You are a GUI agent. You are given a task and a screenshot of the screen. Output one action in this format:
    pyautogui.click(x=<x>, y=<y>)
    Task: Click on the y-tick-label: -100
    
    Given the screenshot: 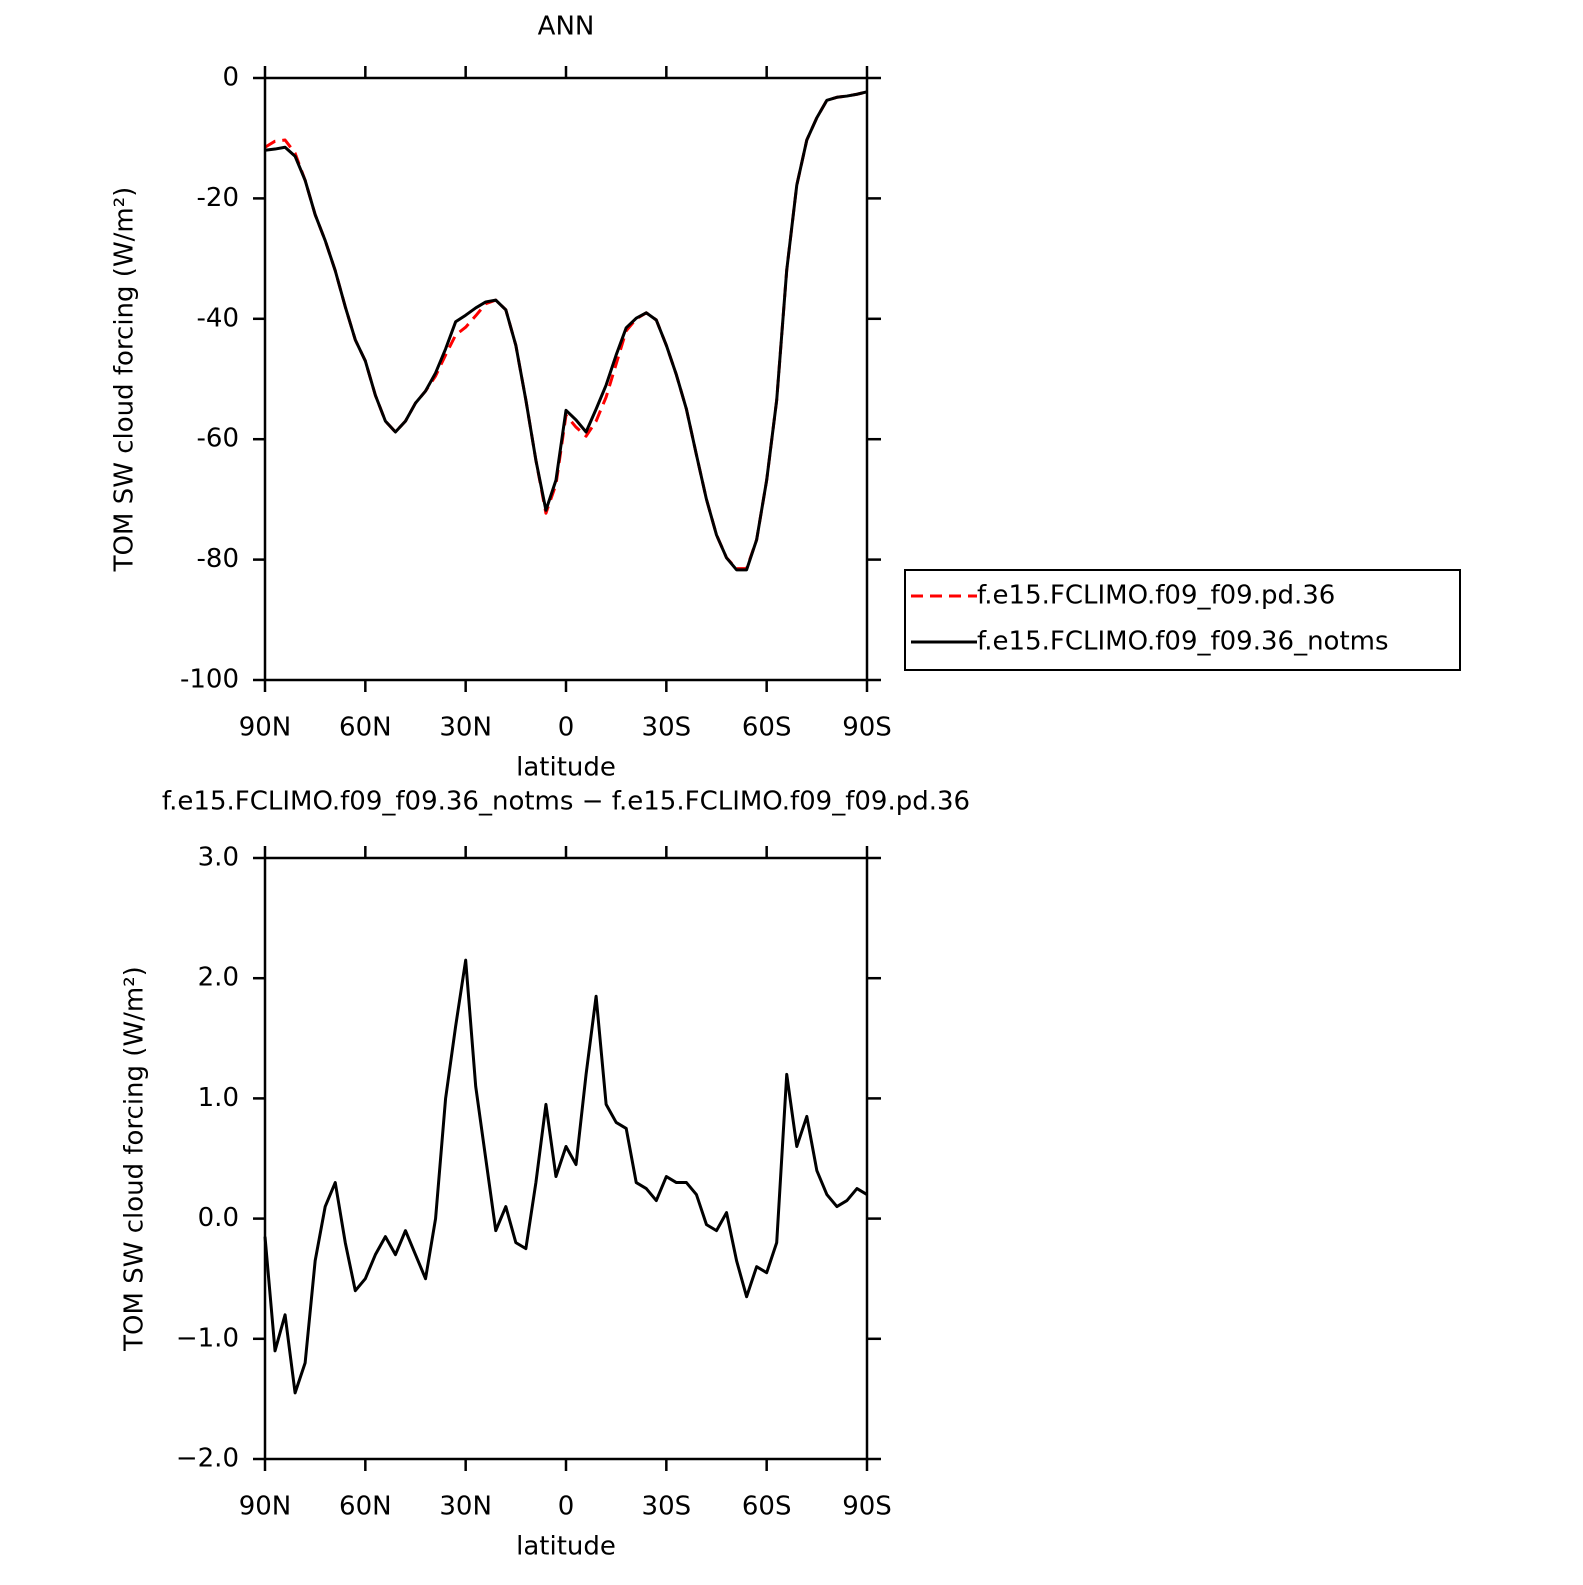 What is the action you would take?
    pyautogui.click(x=209, y=680)
    